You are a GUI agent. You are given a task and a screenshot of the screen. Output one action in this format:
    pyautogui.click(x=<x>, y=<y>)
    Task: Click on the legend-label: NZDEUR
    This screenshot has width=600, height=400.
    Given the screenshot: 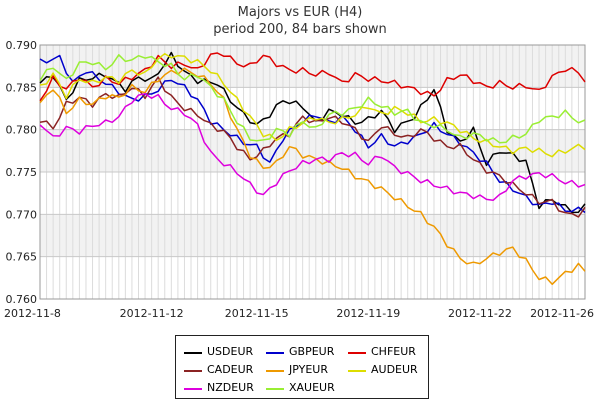 What is the action you would take?
    pyautogui.click(x=230, y=387)
    